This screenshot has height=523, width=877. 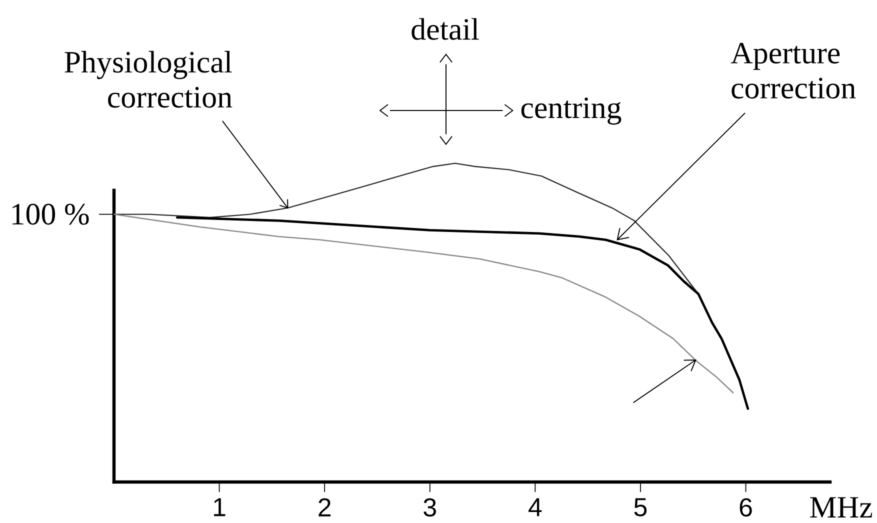 What do you see at coordinates (50, 214) in the screenshot?
I see `annotation: 100 %` at bounding box center [50, 214].